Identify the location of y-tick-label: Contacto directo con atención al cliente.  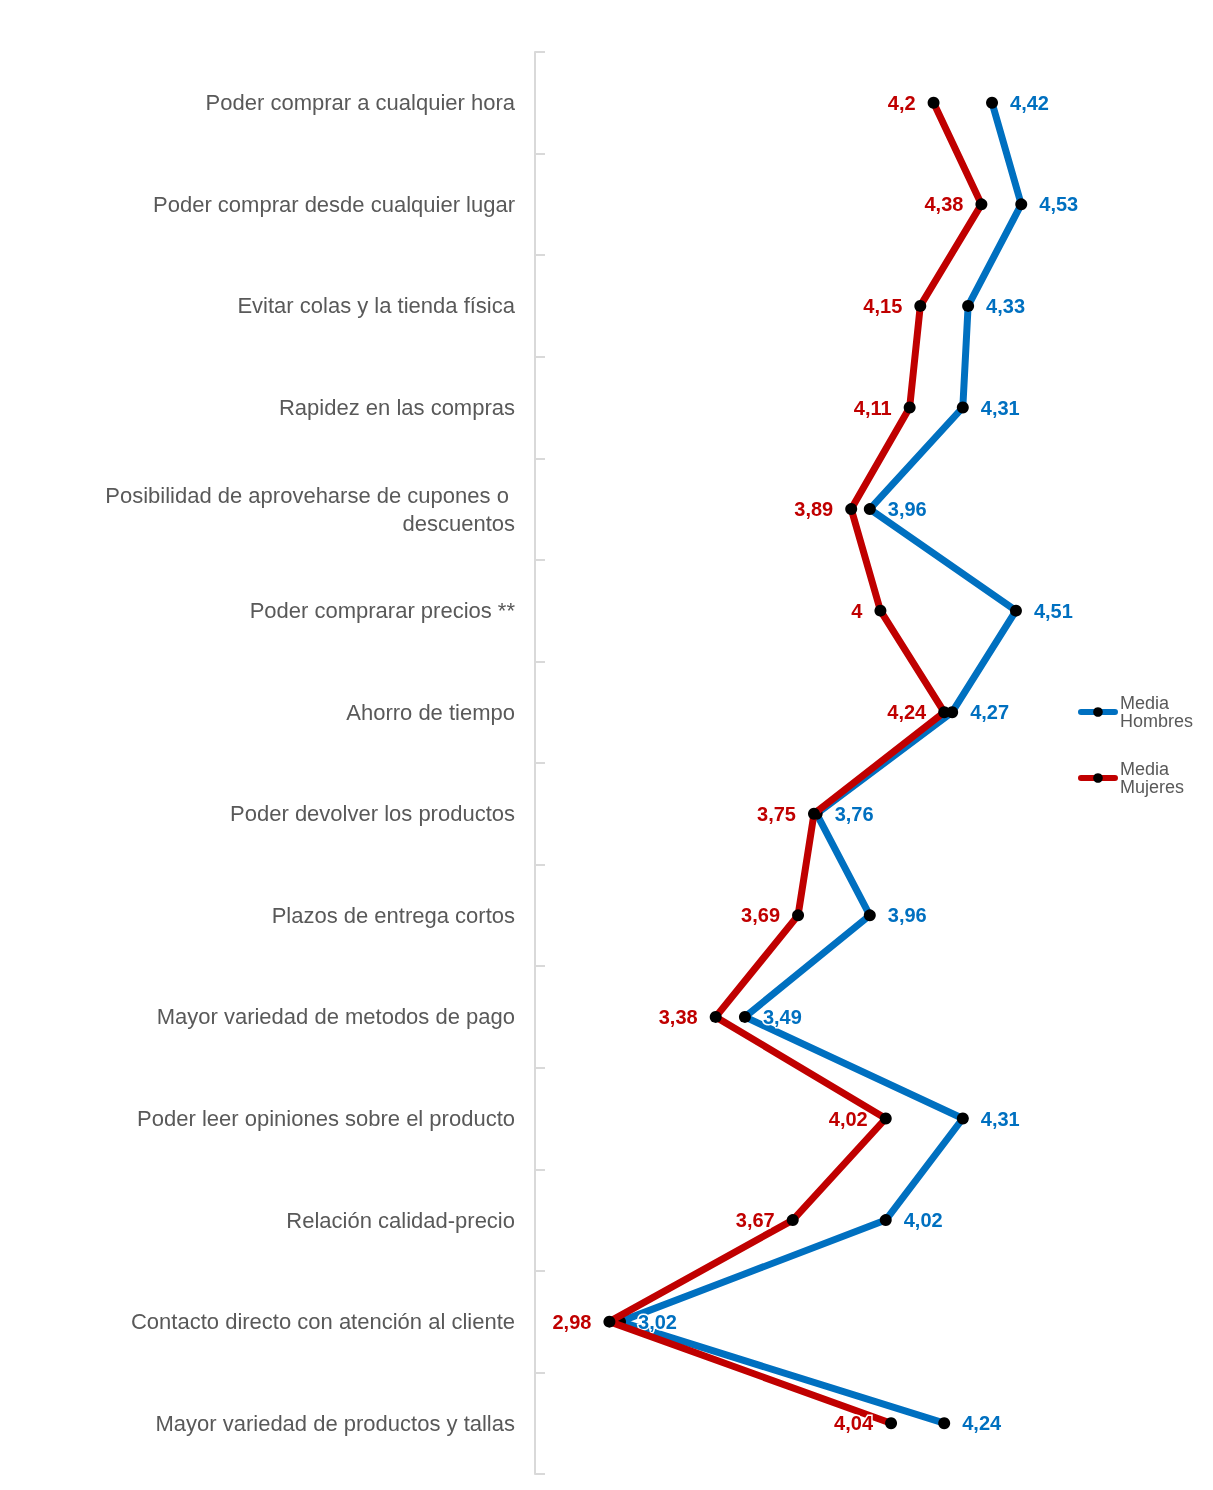
(322, 1322).